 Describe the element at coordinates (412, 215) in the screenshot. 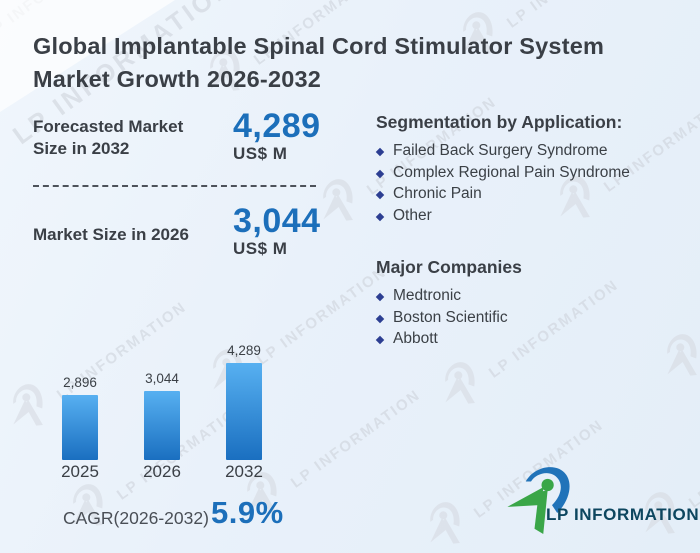

I see `segmentation-item-label: Other` at that location.